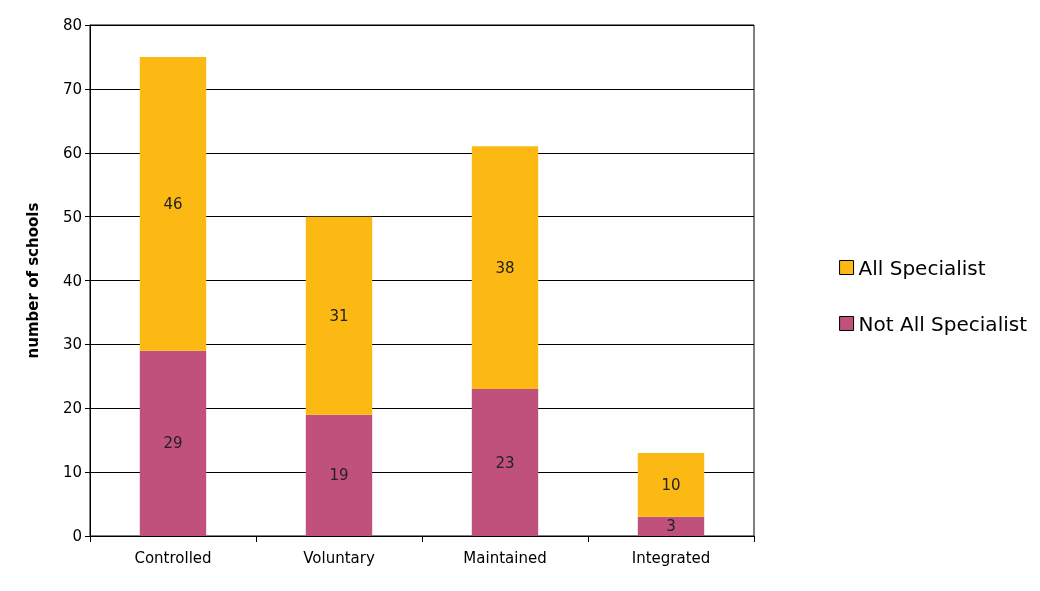  I want to click on y-tick-label: 30, so click(72, 344).